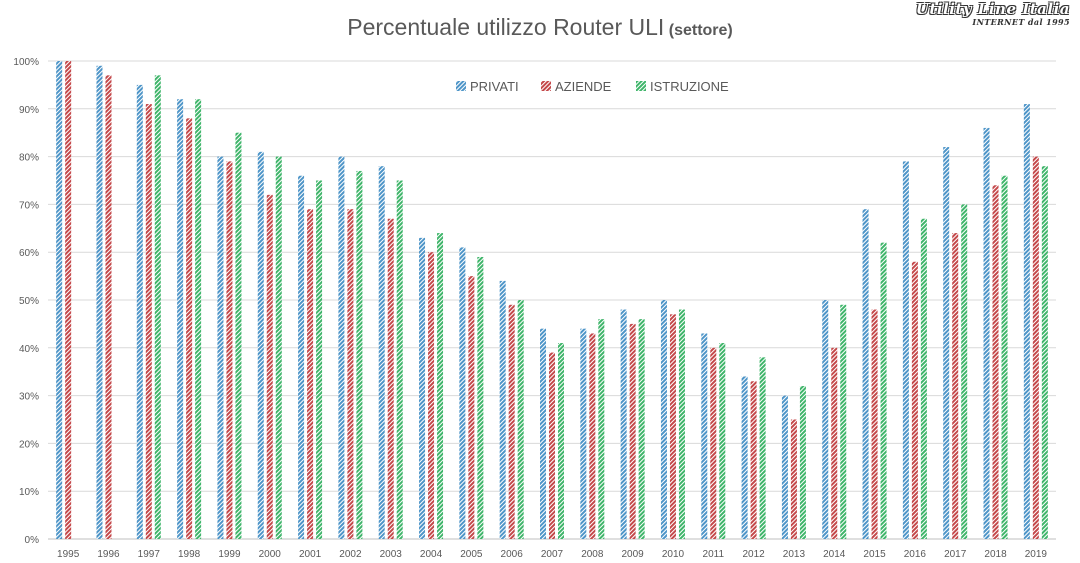 The image size is (1080, 563). What do you see at coordinates (1021, 22) in the screenshot?
I see `brand-logo-tagline: INTERNET dal 1995` at bounding box center [1021, 22].